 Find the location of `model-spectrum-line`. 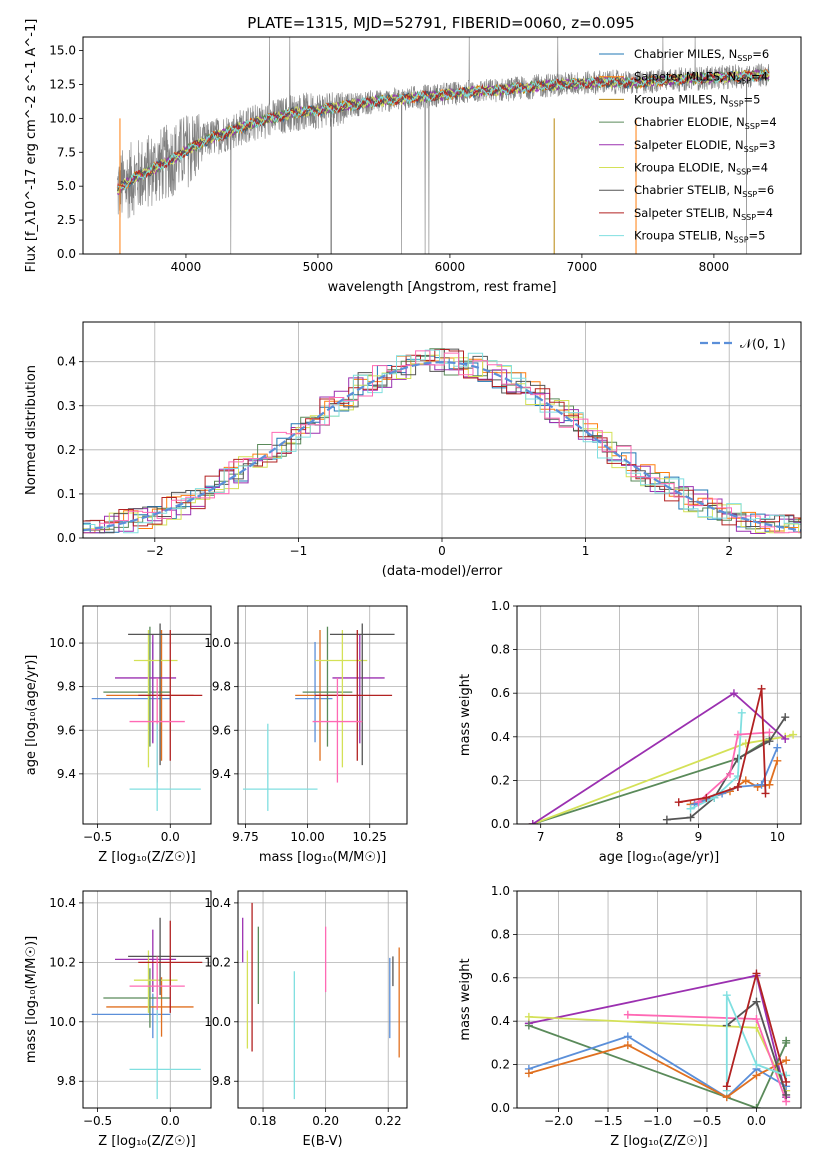

model-spectrum-line is located at coordinates (443, 129).